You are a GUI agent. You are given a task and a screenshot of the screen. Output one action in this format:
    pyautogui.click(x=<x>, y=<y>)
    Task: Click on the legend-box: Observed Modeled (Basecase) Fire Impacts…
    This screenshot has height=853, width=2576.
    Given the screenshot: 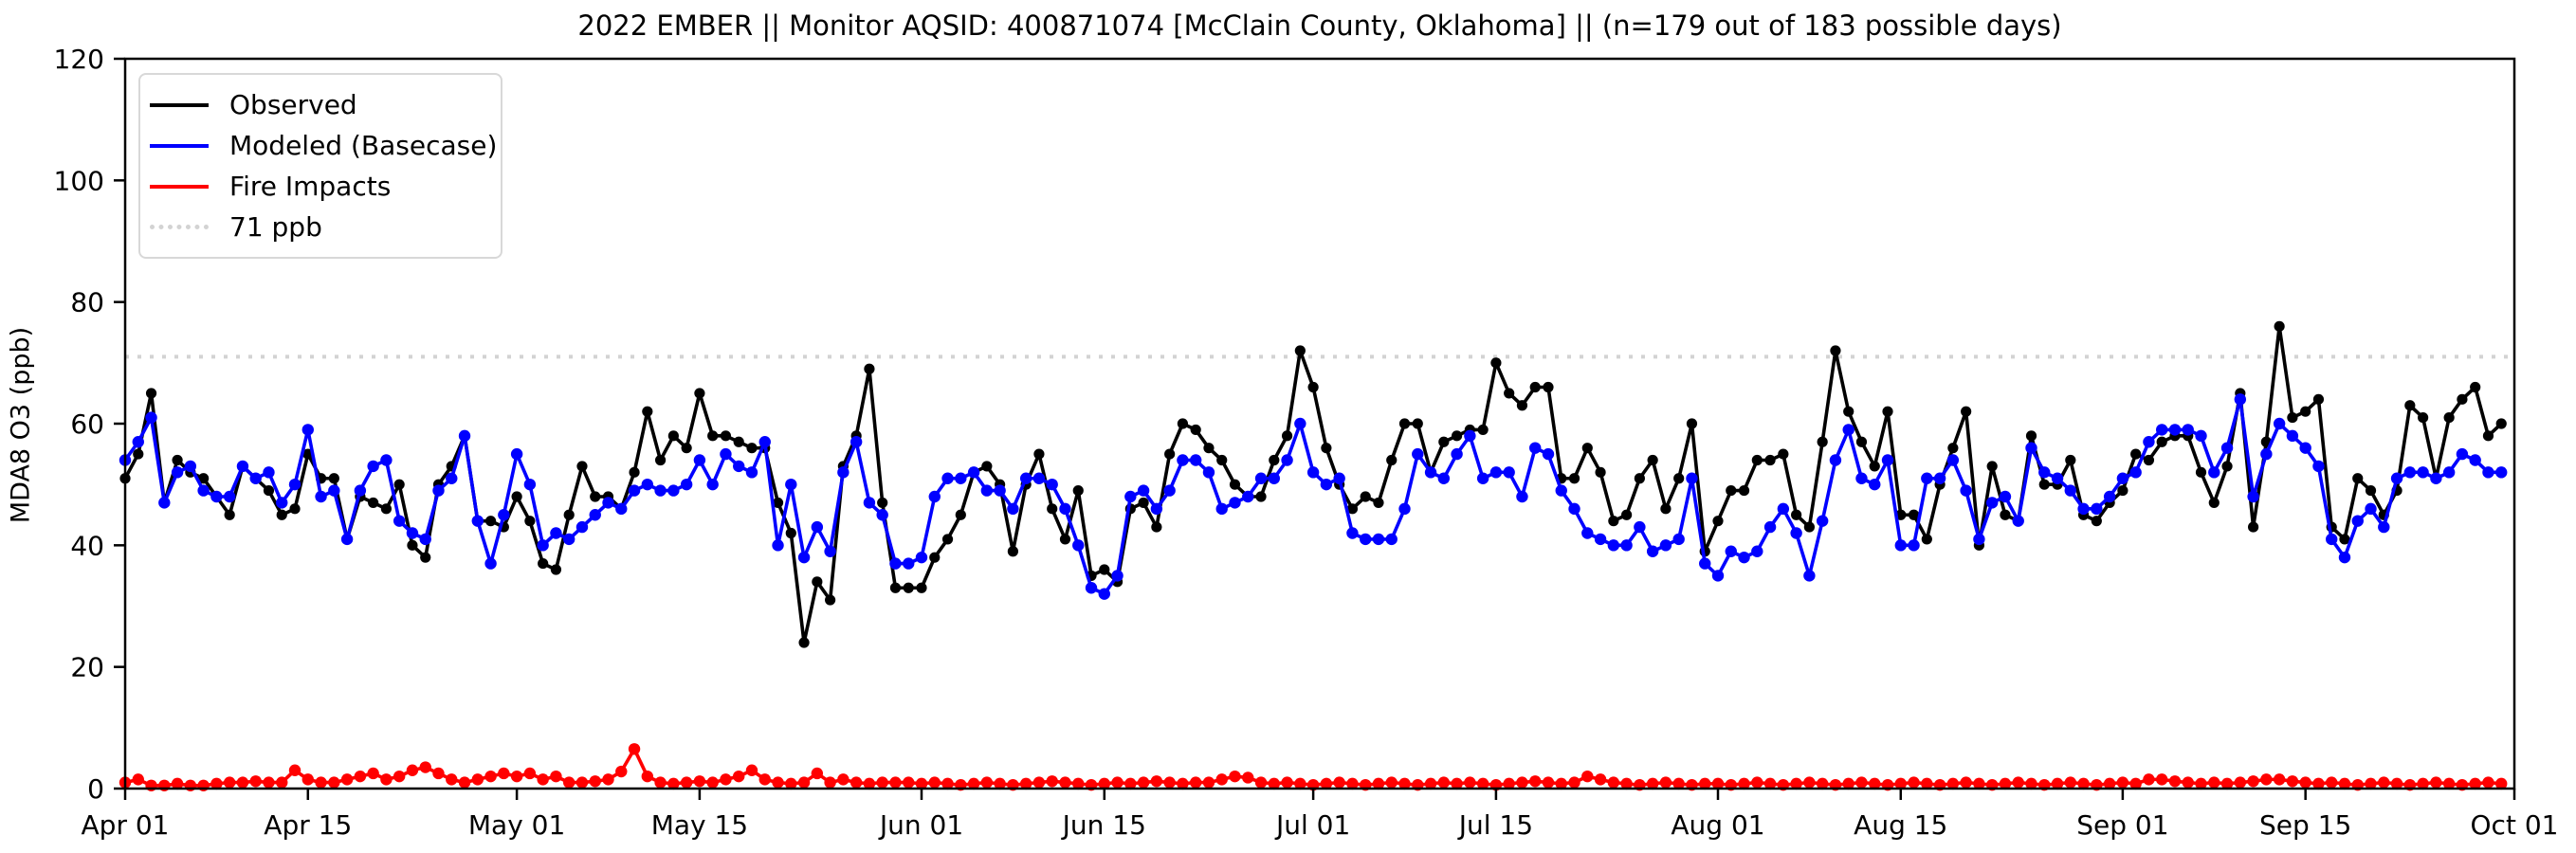 What is the action you would take?
    pyautogui.click(x=320, y=166)
    